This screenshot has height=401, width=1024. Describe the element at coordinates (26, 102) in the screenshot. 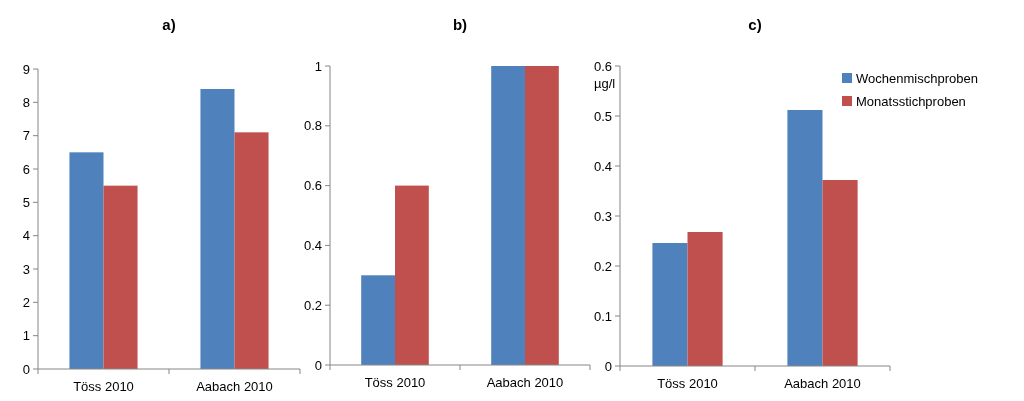

I see `y-tick-label: 8` at that location.